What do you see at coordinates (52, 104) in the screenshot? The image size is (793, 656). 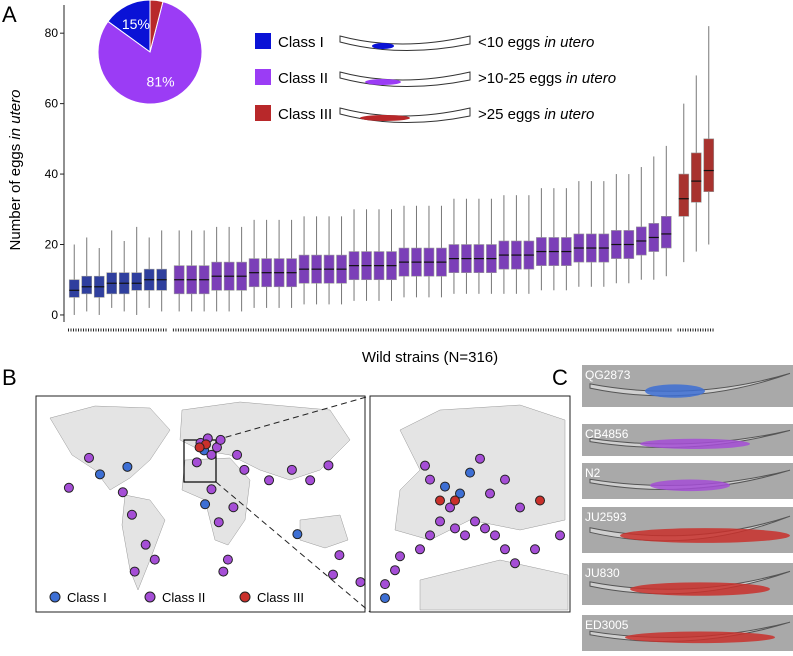 I see `y-tick-label: 60` at bounding box center [52, 104].